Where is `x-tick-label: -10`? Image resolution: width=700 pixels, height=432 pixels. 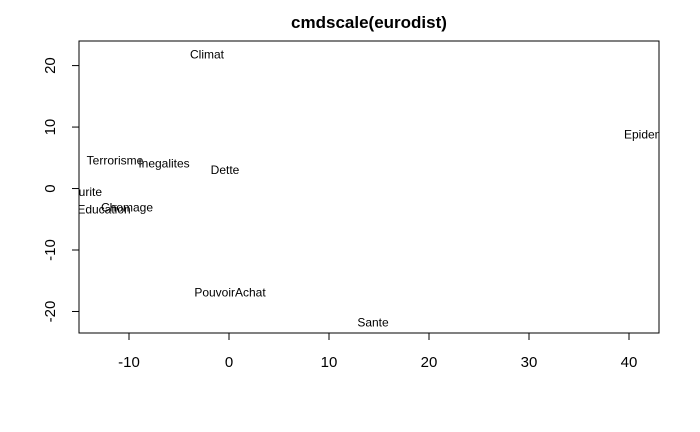
x-tick-label: -10 is located at coordinates (129, 362).